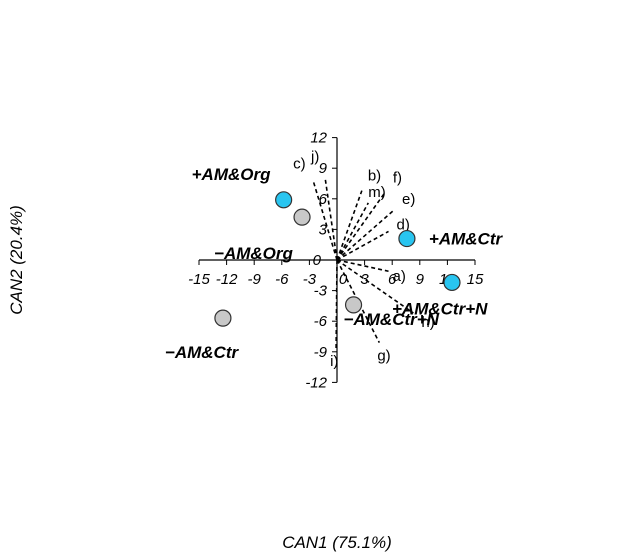 This screenshot has width=623, height=556. What do you see at coordinates (316, 382) in the screenshot?
I see `y-tick-label: -12` at bounding box center [316, 382].